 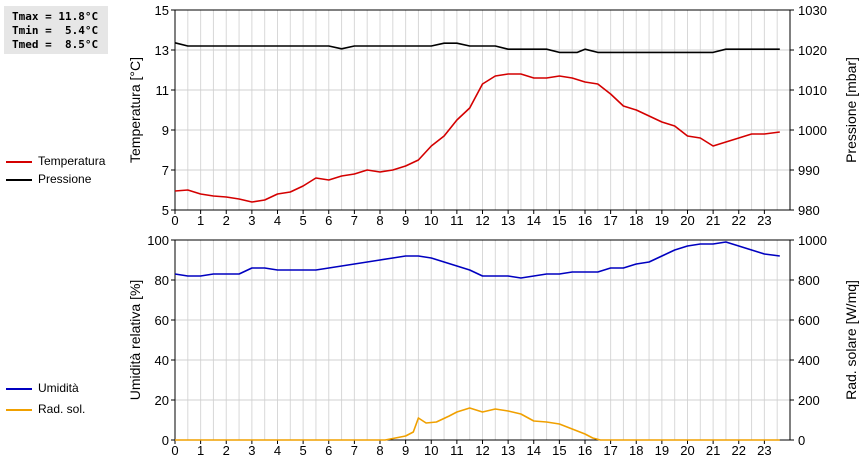 What do you see at coordinates (19, 162) in the screenshot?
I see `legend-swatch-temperatura` at bounding box center [19, 162].